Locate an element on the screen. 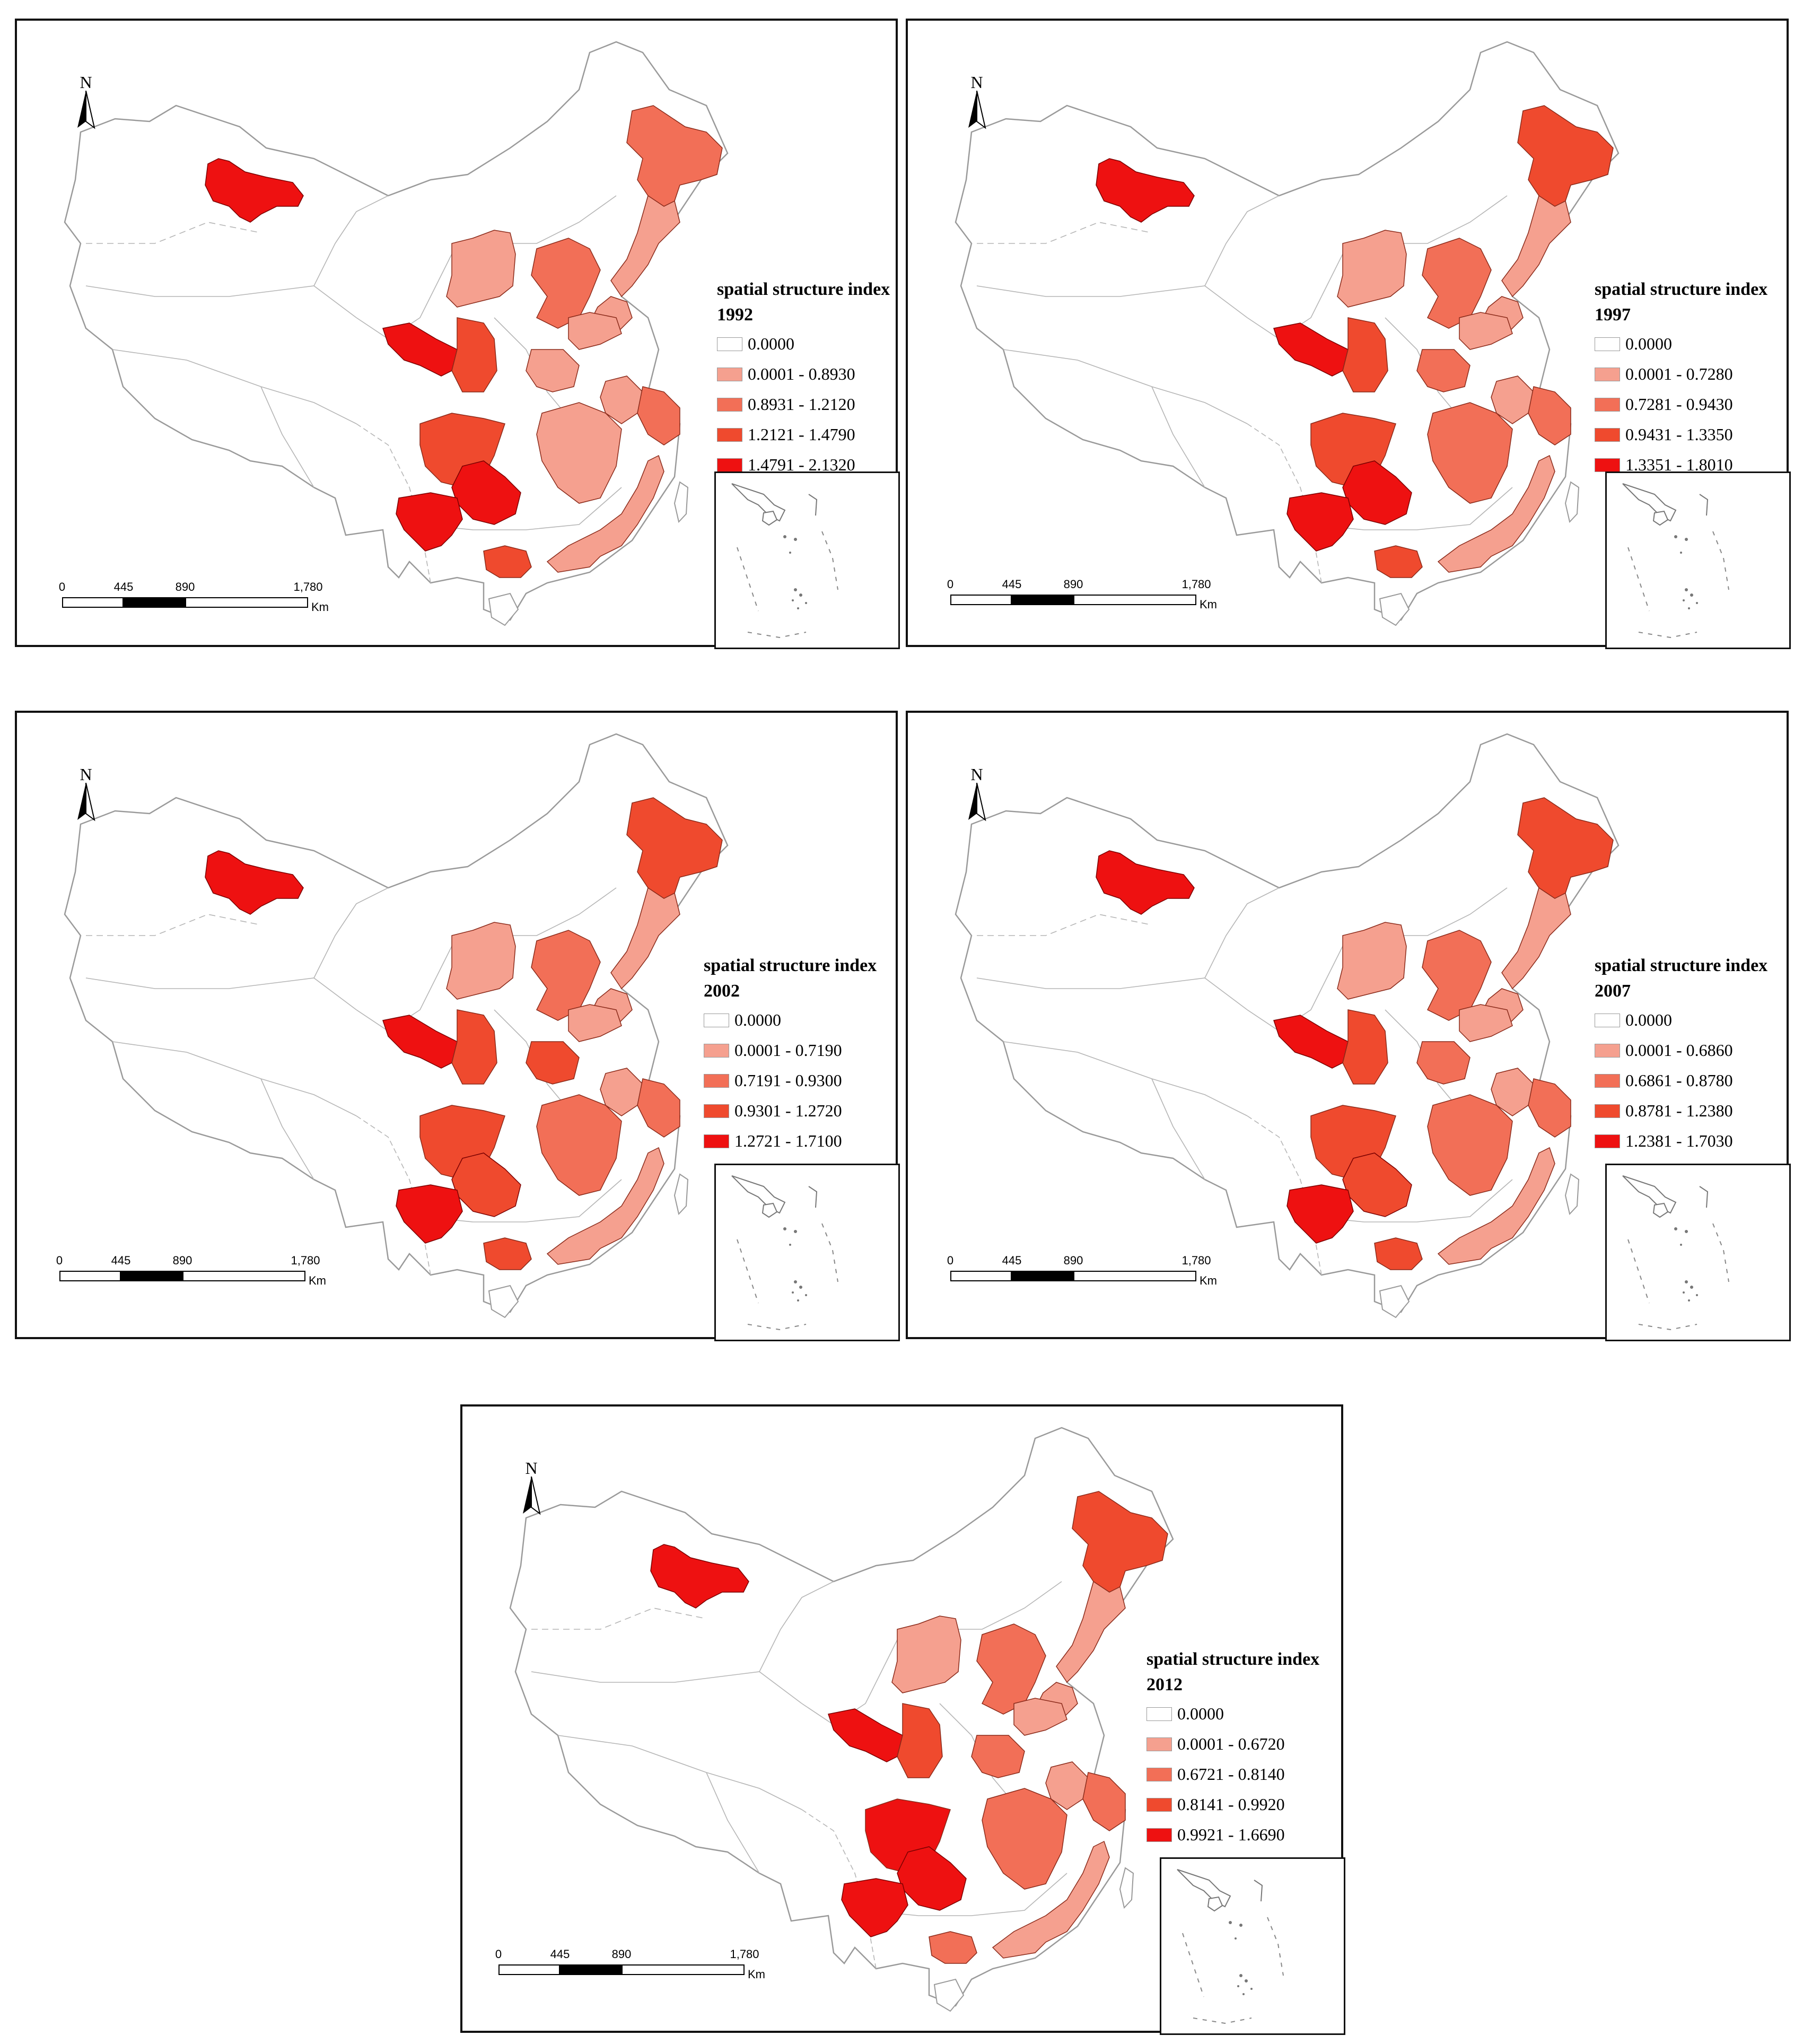  legend-item: 0.0000 is located at coordinates (1695, 344).